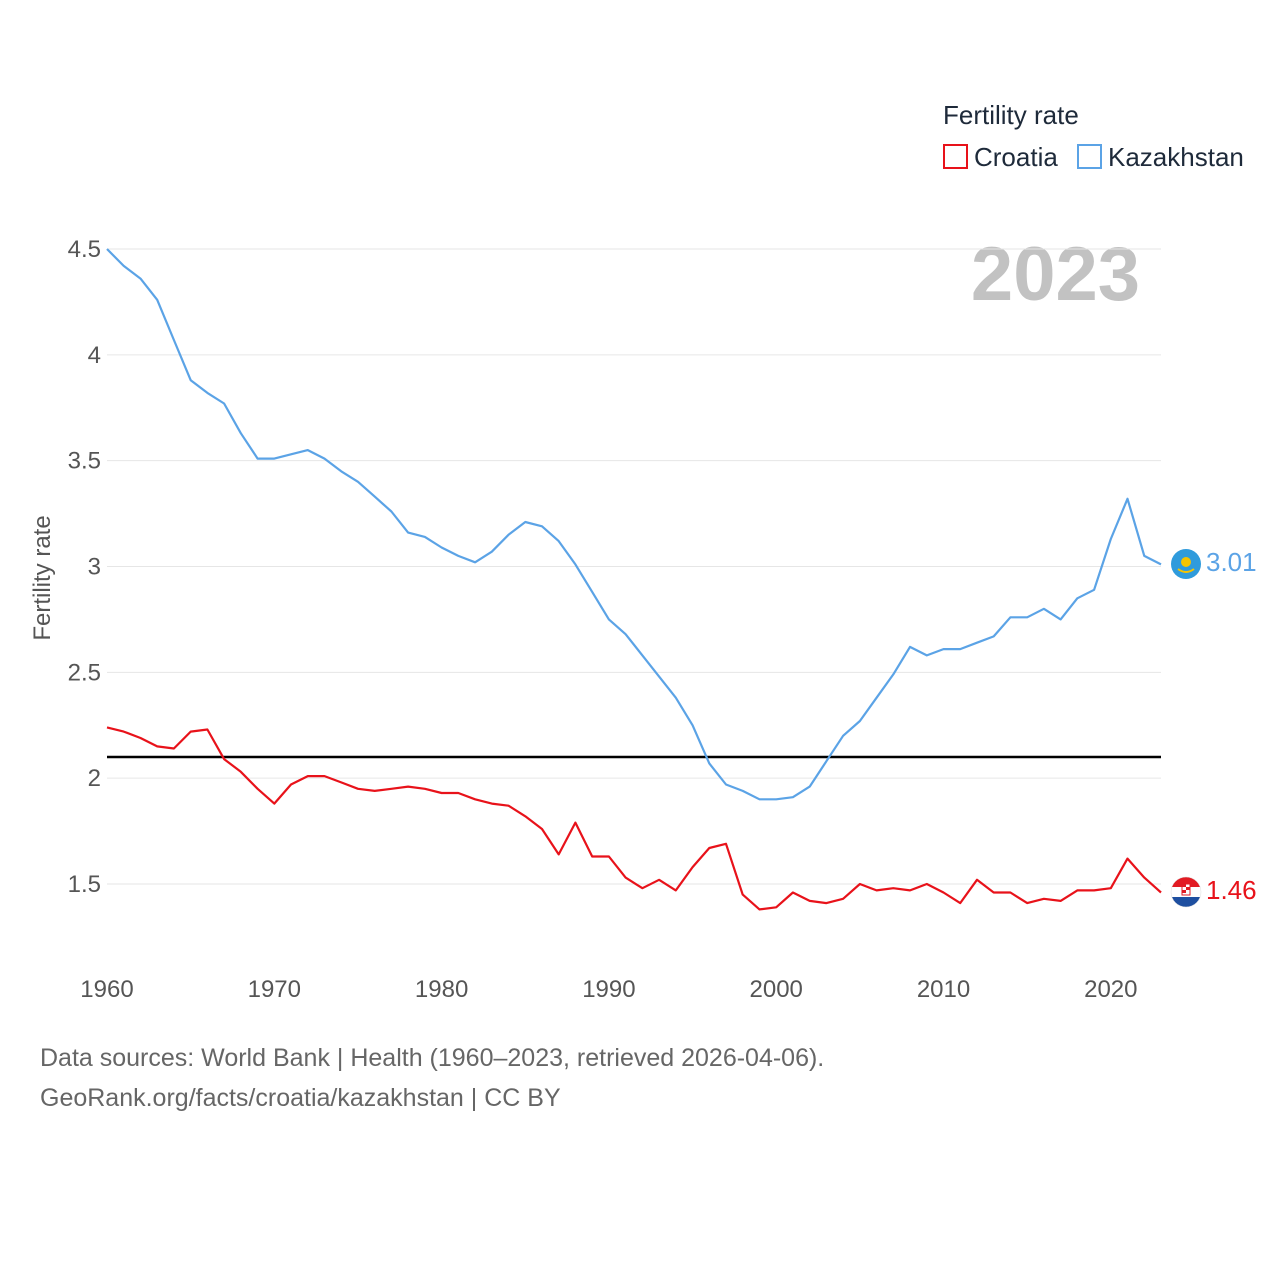 The height and width of the screenshot is (1280, 1280). What do you see at coordinates (84, 461) in the screenshot?
I see `y-tick-label: 3.5` at bounding box center [84, 461].